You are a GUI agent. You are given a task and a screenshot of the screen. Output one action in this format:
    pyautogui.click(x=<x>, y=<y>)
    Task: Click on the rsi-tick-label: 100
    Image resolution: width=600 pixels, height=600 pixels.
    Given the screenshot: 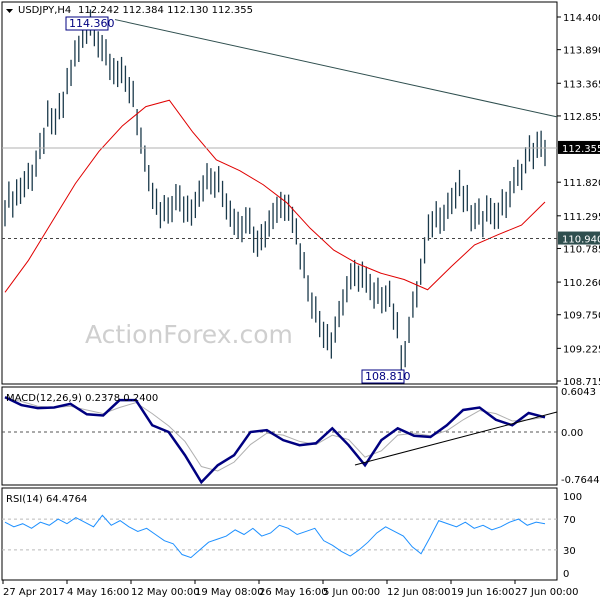 What is the action you would take?
    pyautogui.click(x=572, y=497)
    